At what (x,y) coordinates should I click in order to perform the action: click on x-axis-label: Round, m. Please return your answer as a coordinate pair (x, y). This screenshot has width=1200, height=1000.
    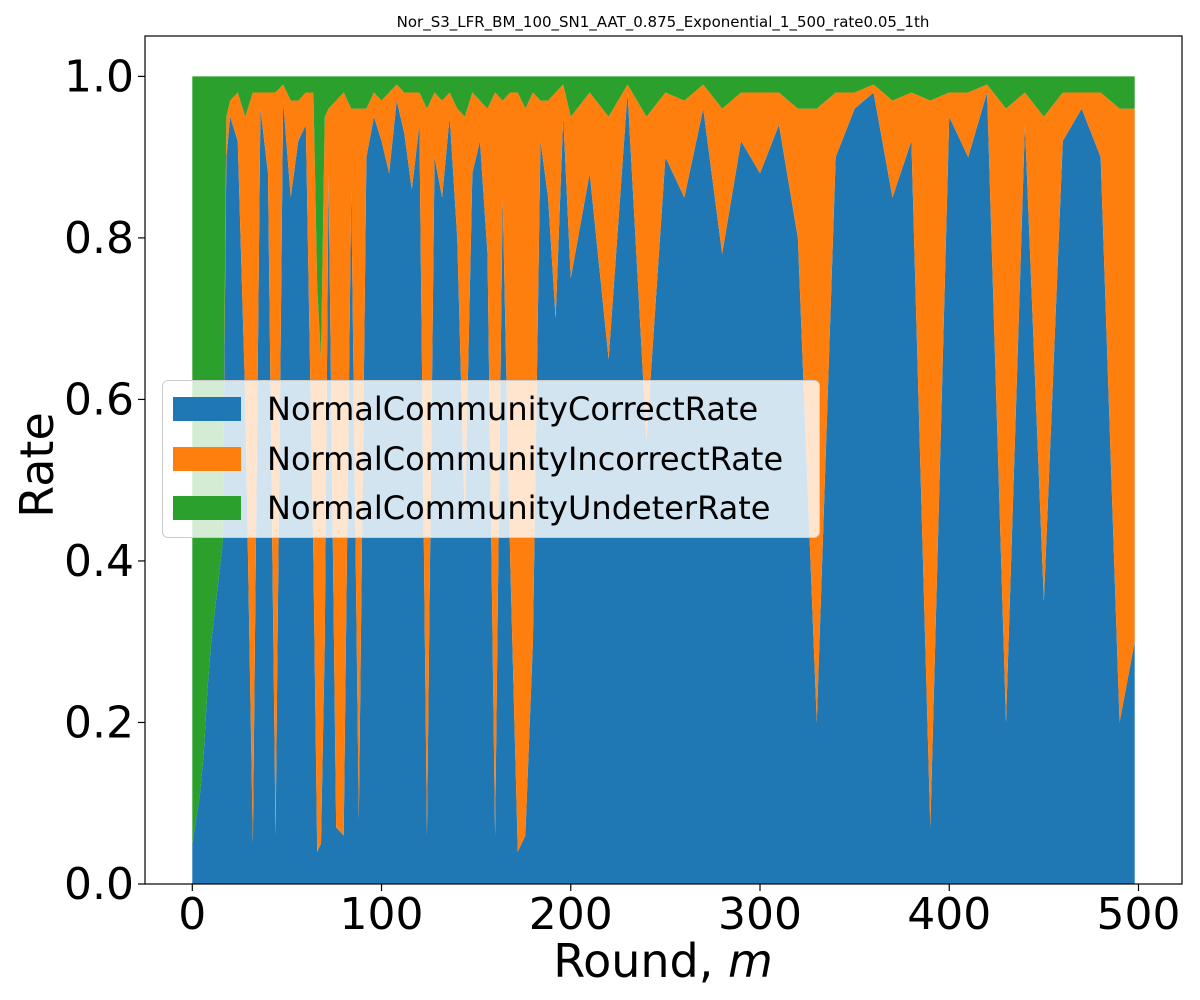
    Looking at the image, I should click on (663, 961).